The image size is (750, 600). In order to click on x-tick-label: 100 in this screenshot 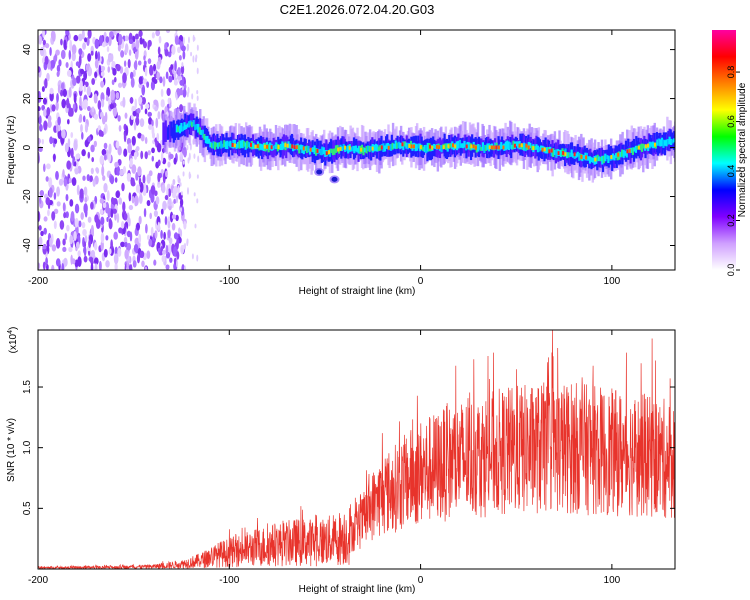, I will do `click(612, 580)`.